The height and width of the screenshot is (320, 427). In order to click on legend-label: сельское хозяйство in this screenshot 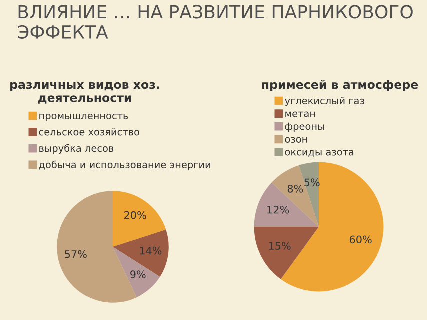, I will do `click(89, 132)`.